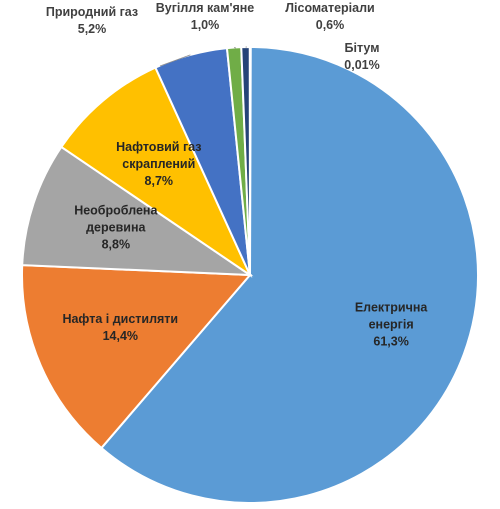  Describe the element at coordinates (390, 341) in the screenshot. I see `slice-value-0: 61,3%` at that location.